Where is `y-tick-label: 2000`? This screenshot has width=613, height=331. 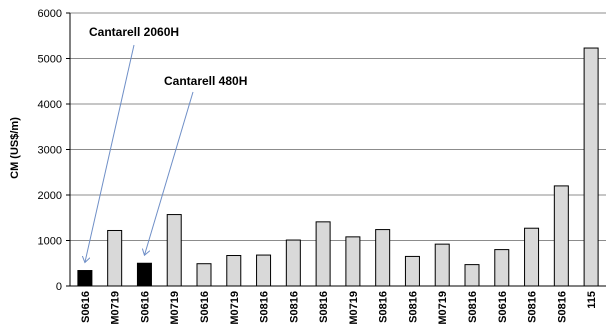
y-tick-label: 2000 is located at coordinates (50, 196).